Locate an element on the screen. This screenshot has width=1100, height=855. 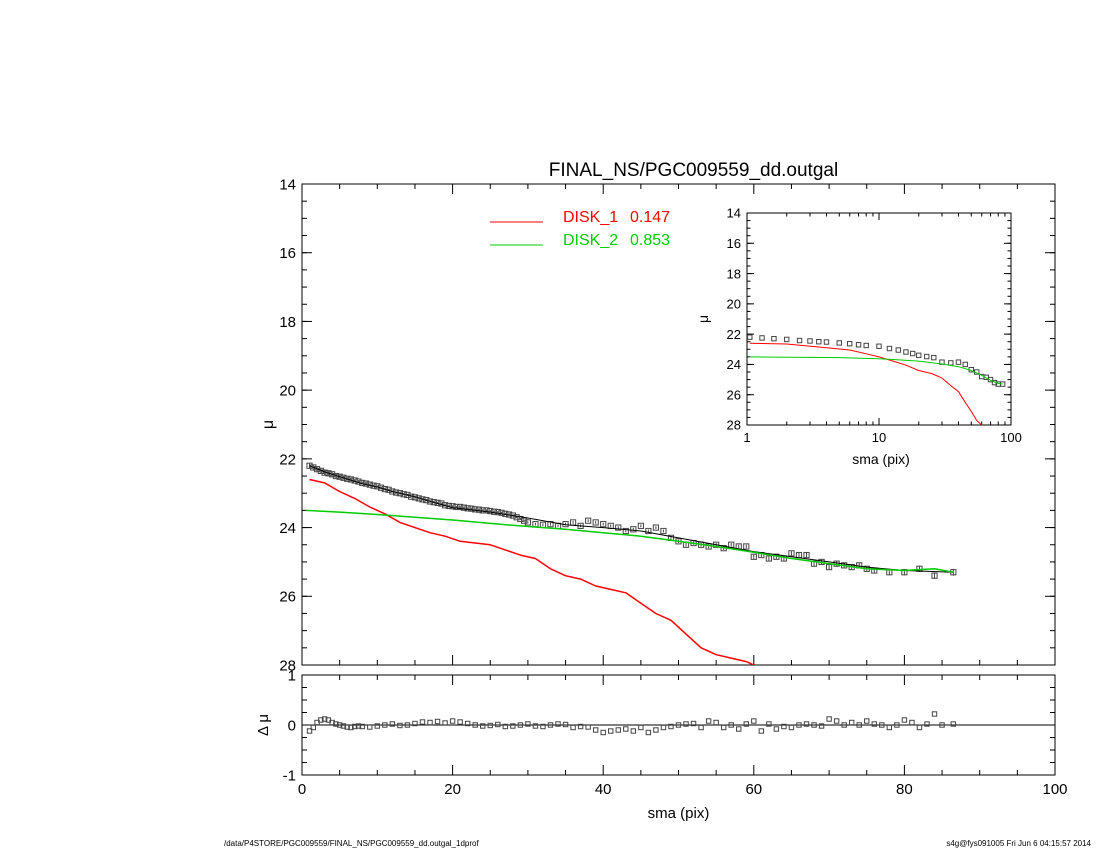
inset-series-layer is located at coordinates (876, 379).